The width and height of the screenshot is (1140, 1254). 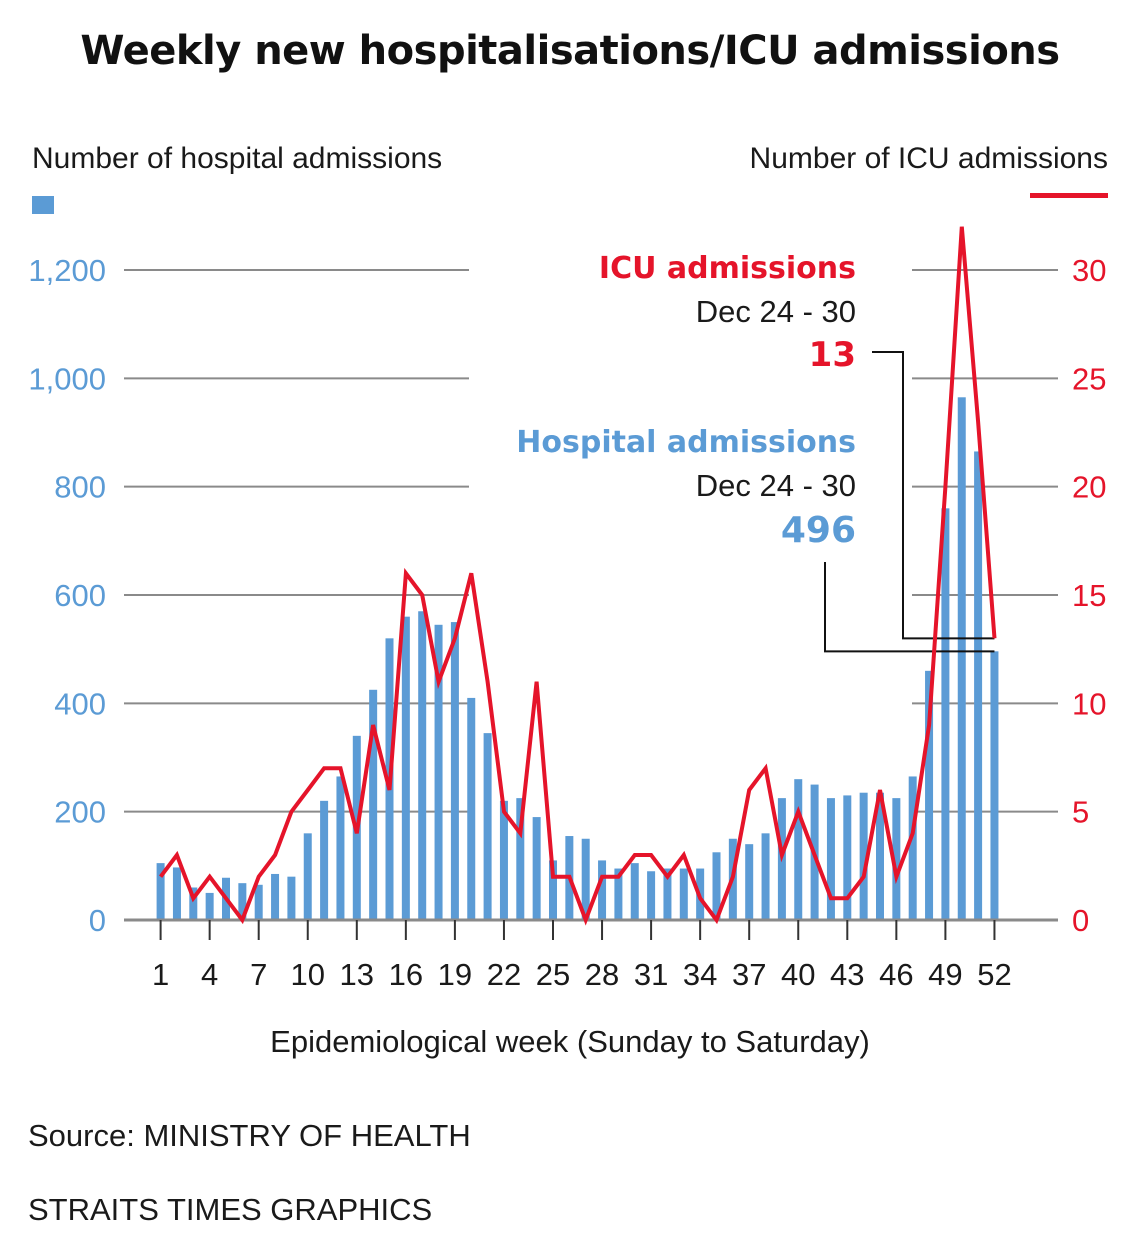 I want to click on left-tick-label: 800, so click(x=80, y=487).